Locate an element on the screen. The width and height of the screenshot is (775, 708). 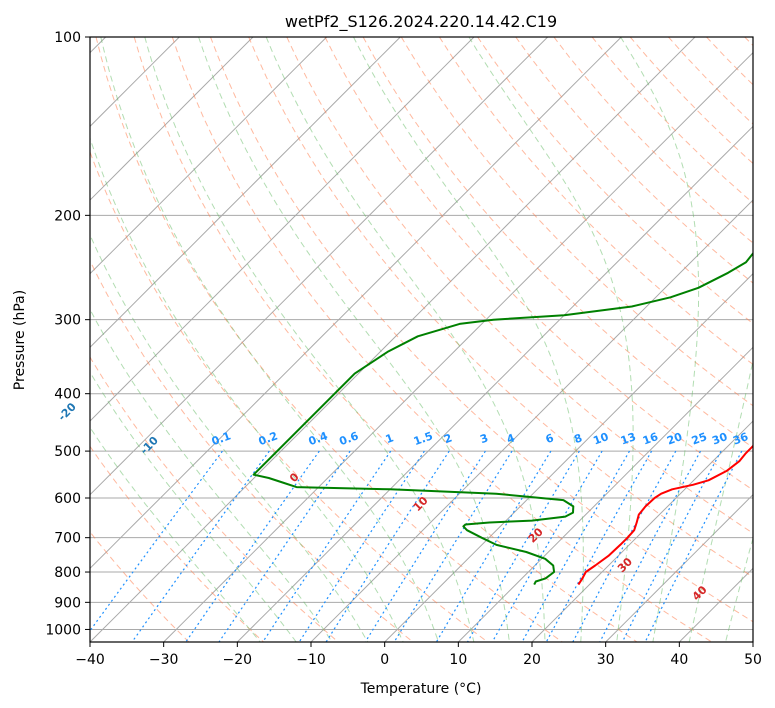
temperature-profile-line is located at coordinates (665, 514).